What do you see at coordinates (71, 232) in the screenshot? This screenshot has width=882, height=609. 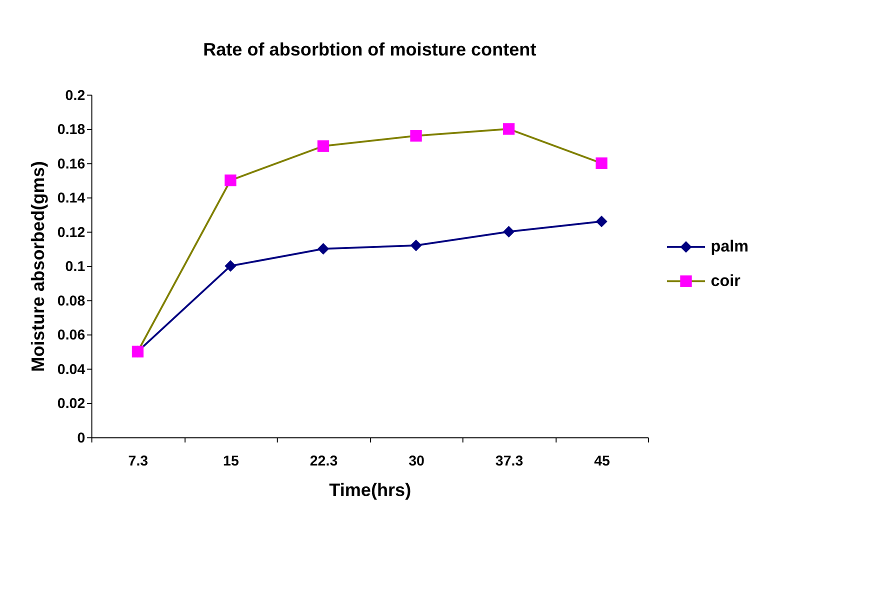 I see `y-tick-label: 0.12` at bounding box center [71, 232].